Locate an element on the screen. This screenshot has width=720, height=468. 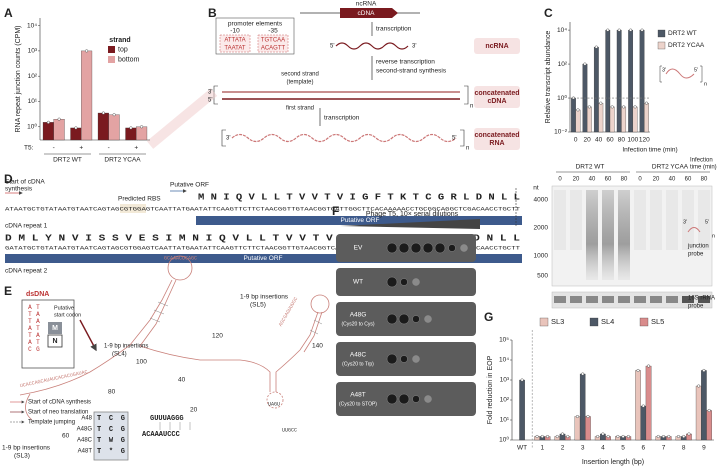
legend-label: top is located at coordinates (123, 49).